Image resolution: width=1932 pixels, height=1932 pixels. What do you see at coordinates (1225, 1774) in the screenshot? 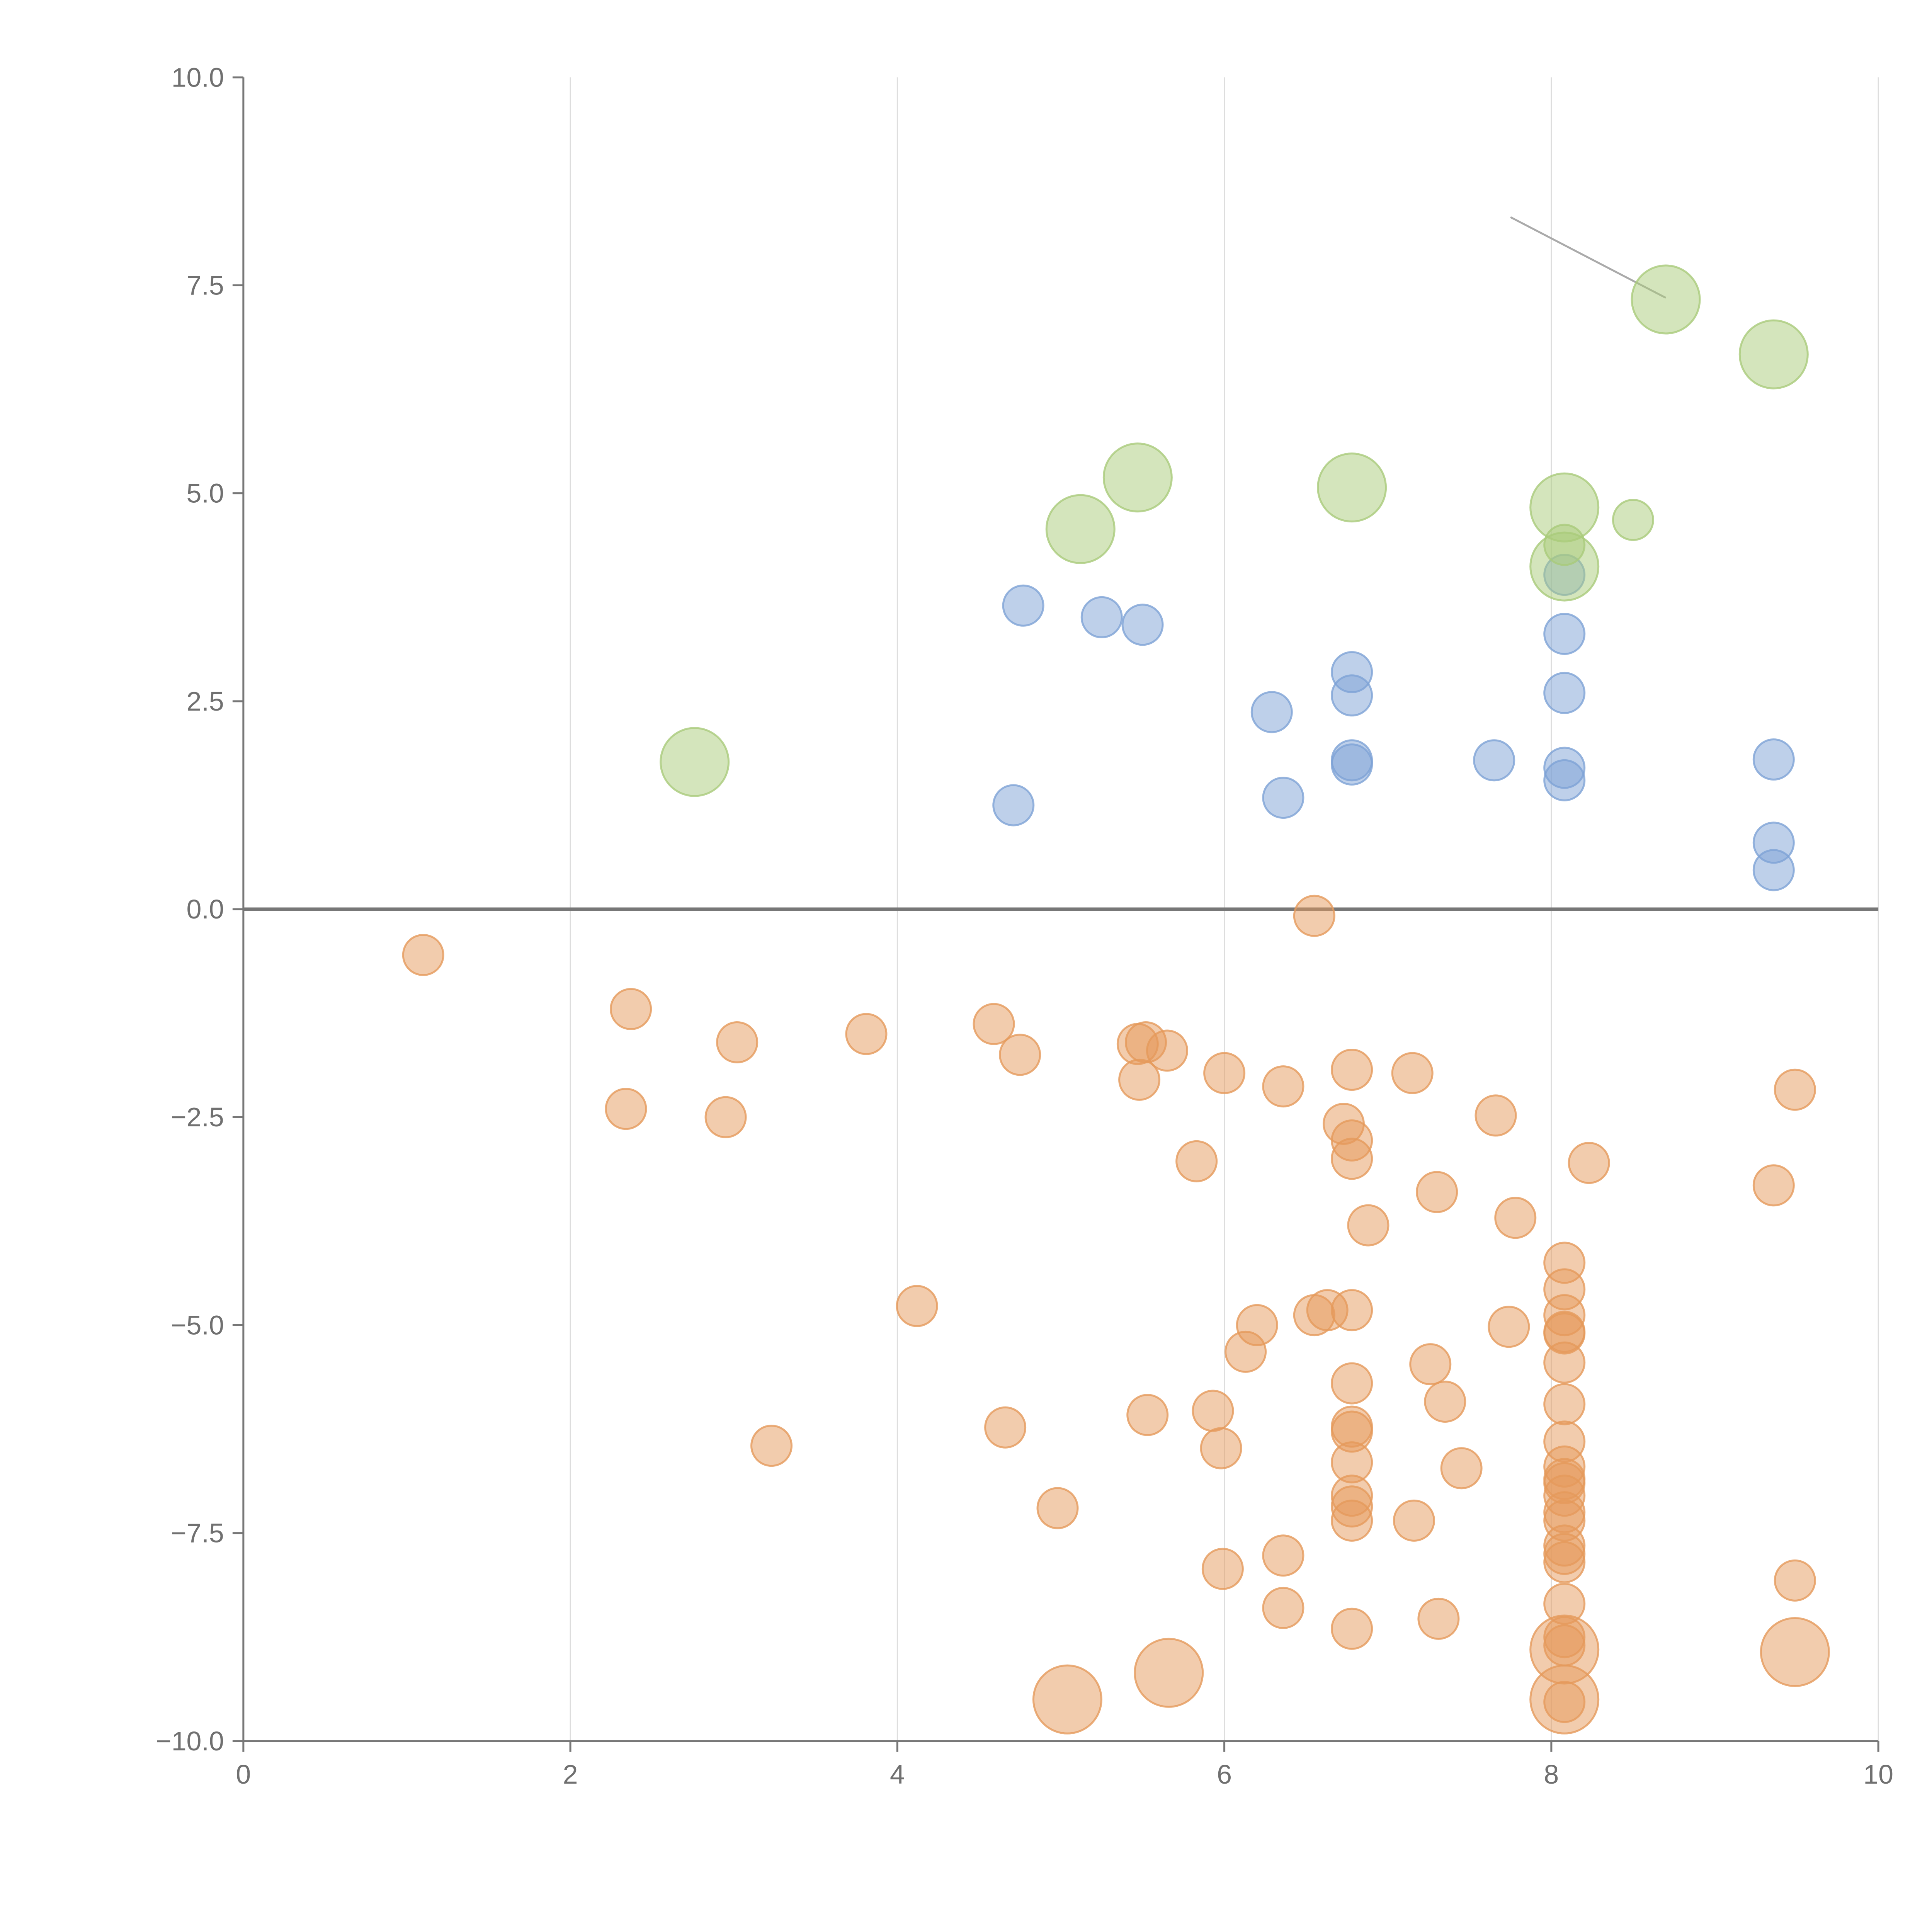
I see `x-tick-label: 6` at bounding box center [1225, 1774].